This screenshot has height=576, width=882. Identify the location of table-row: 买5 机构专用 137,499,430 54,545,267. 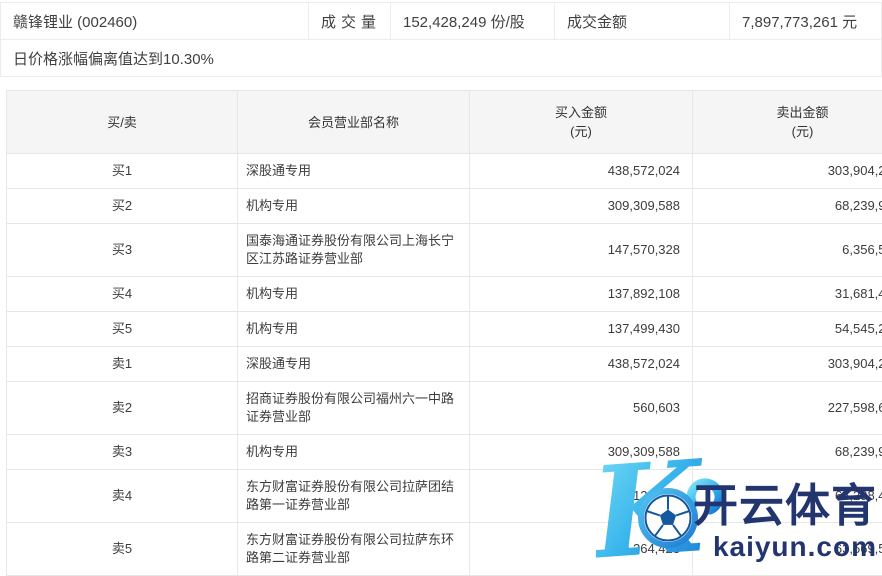
(444, 329).